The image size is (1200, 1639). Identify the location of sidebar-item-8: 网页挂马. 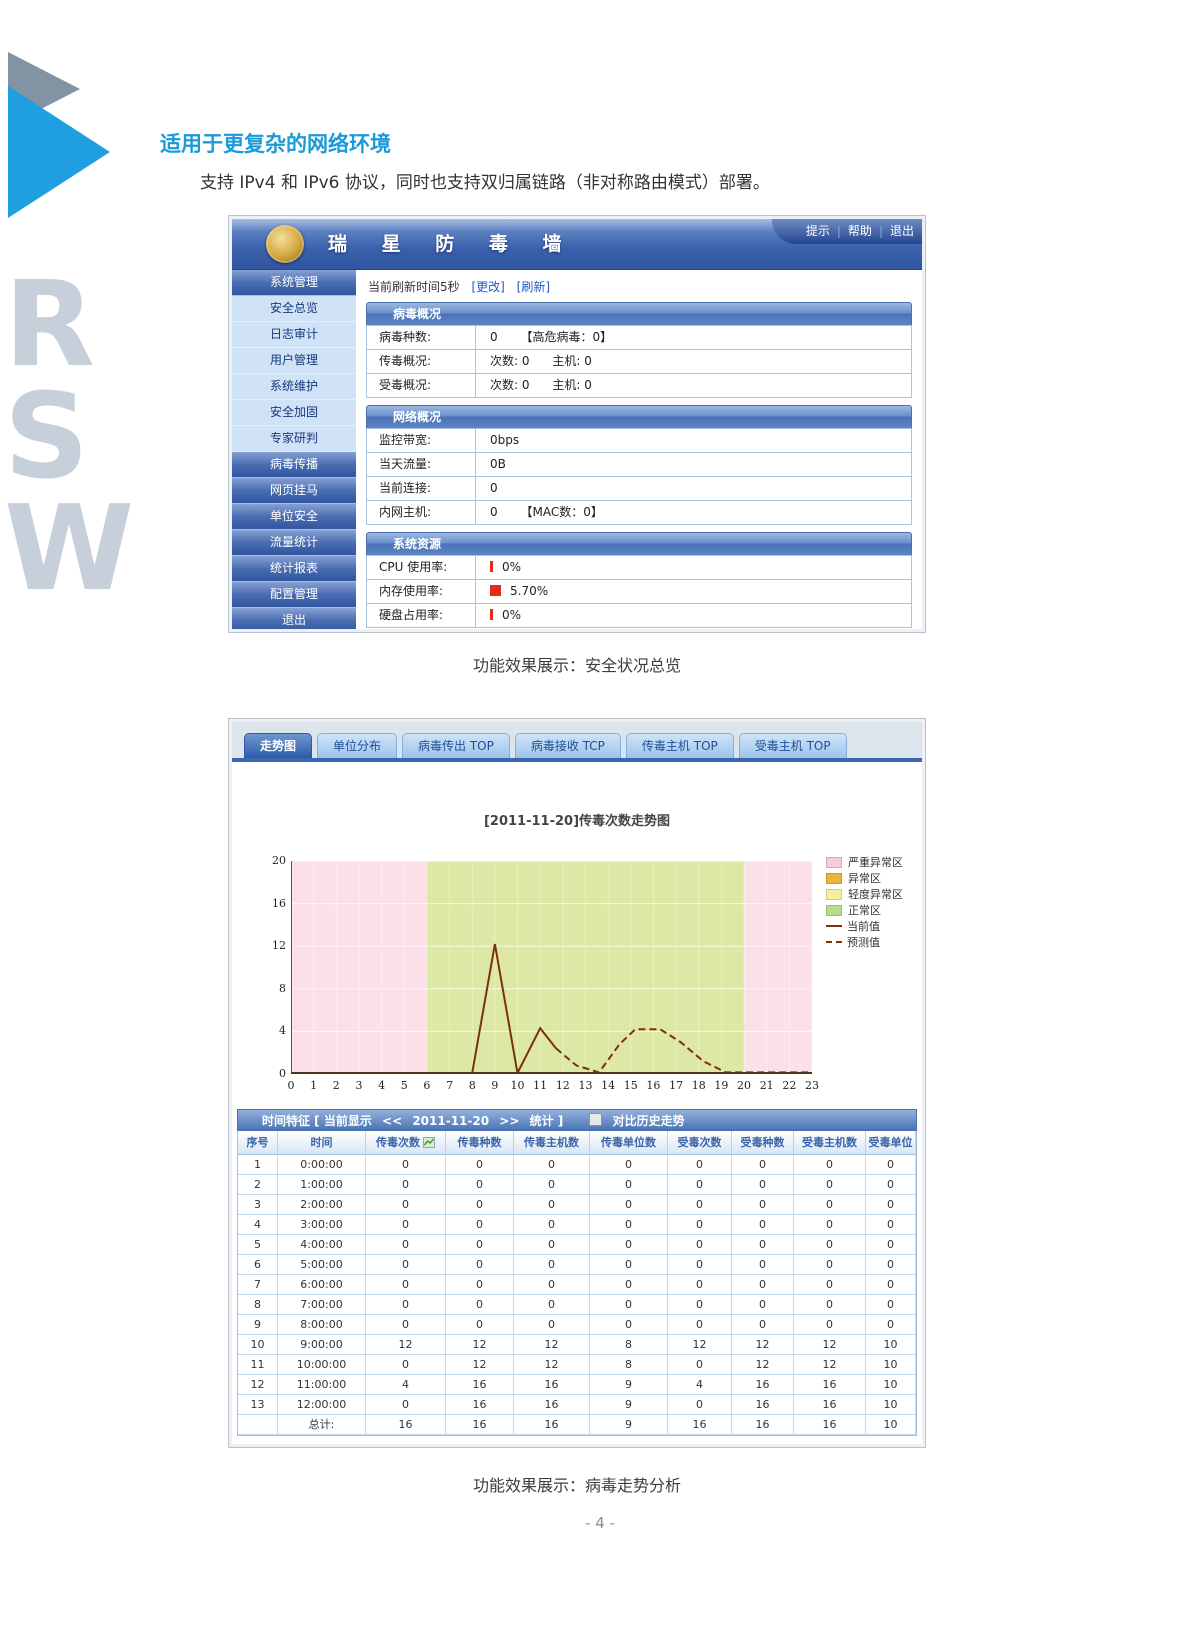
(294, 491).